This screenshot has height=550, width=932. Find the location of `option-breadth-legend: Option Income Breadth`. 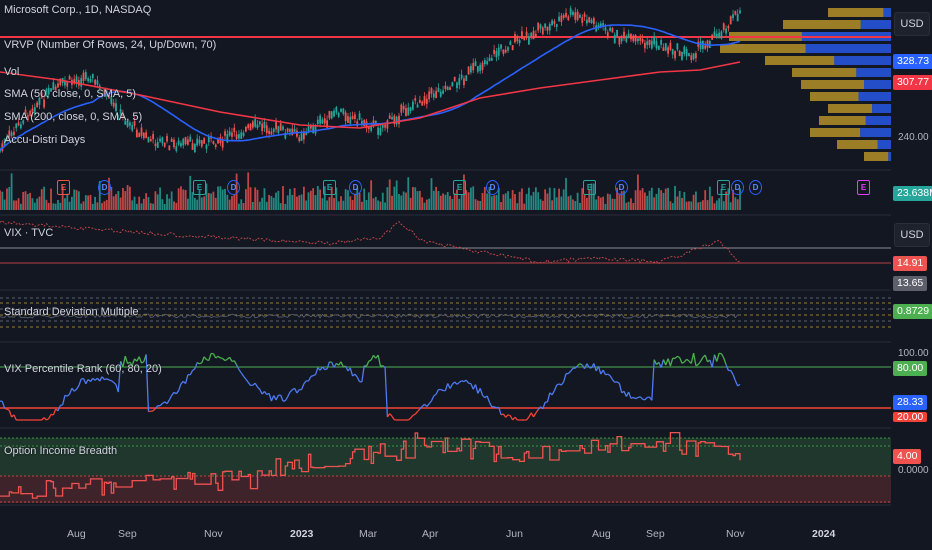

option-breadth-legend: Option Income Breadth is located at coordinates (61, 451).